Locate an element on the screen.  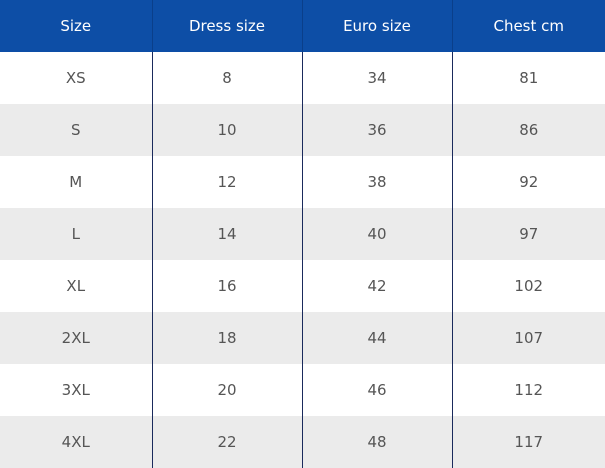
table-cell: 117 is located at coordinates (528, 442).